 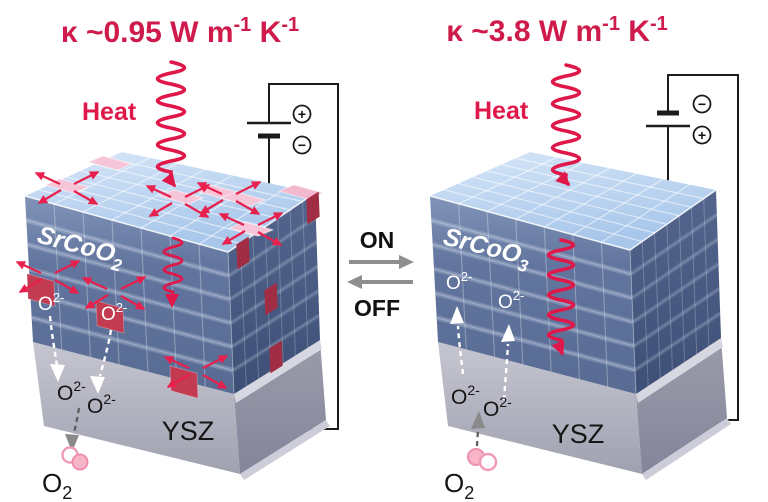 I want to click on ion-arrowhead-up-gray, so click(x=478, y=420).